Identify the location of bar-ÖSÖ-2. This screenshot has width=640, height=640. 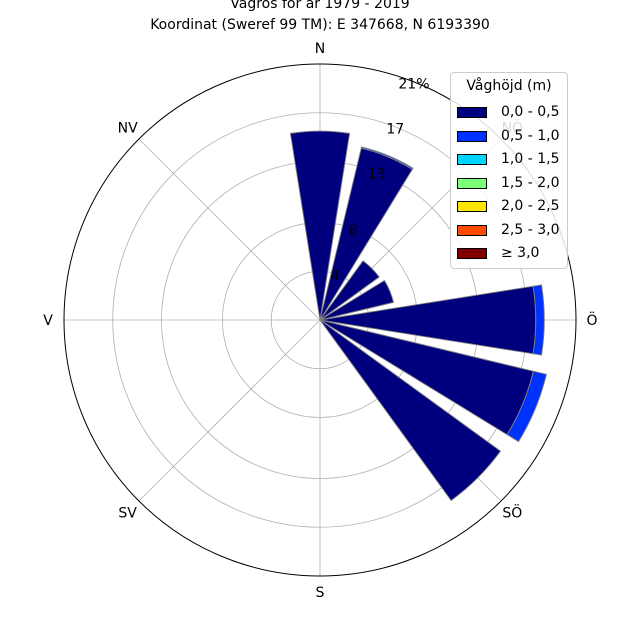
(526, 406).